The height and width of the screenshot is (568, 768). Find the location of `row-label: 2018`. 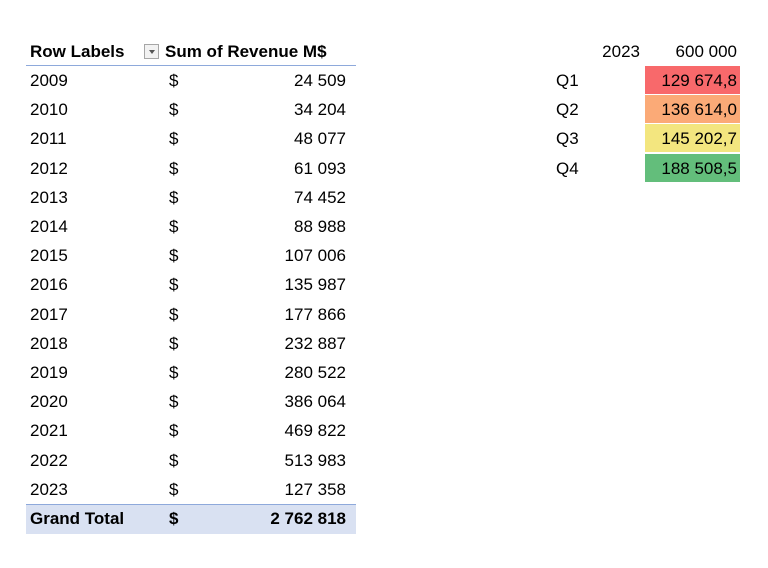

row-label: 2018 is located at coordinates (49, 343).